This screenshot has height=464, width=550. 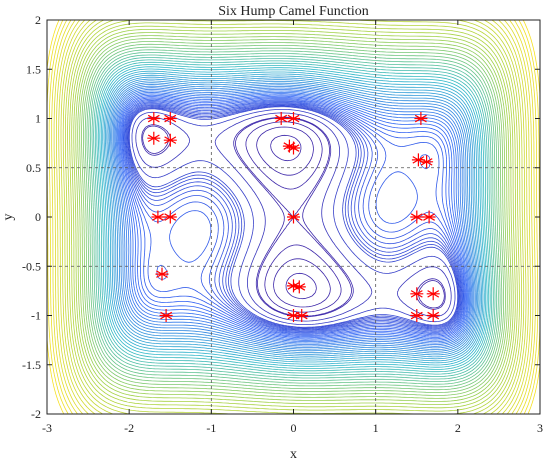 What do you see at coordinates (458, 428) in the screenshot?
I see `x-tick-label: 2` at bounding box center [458, 428].